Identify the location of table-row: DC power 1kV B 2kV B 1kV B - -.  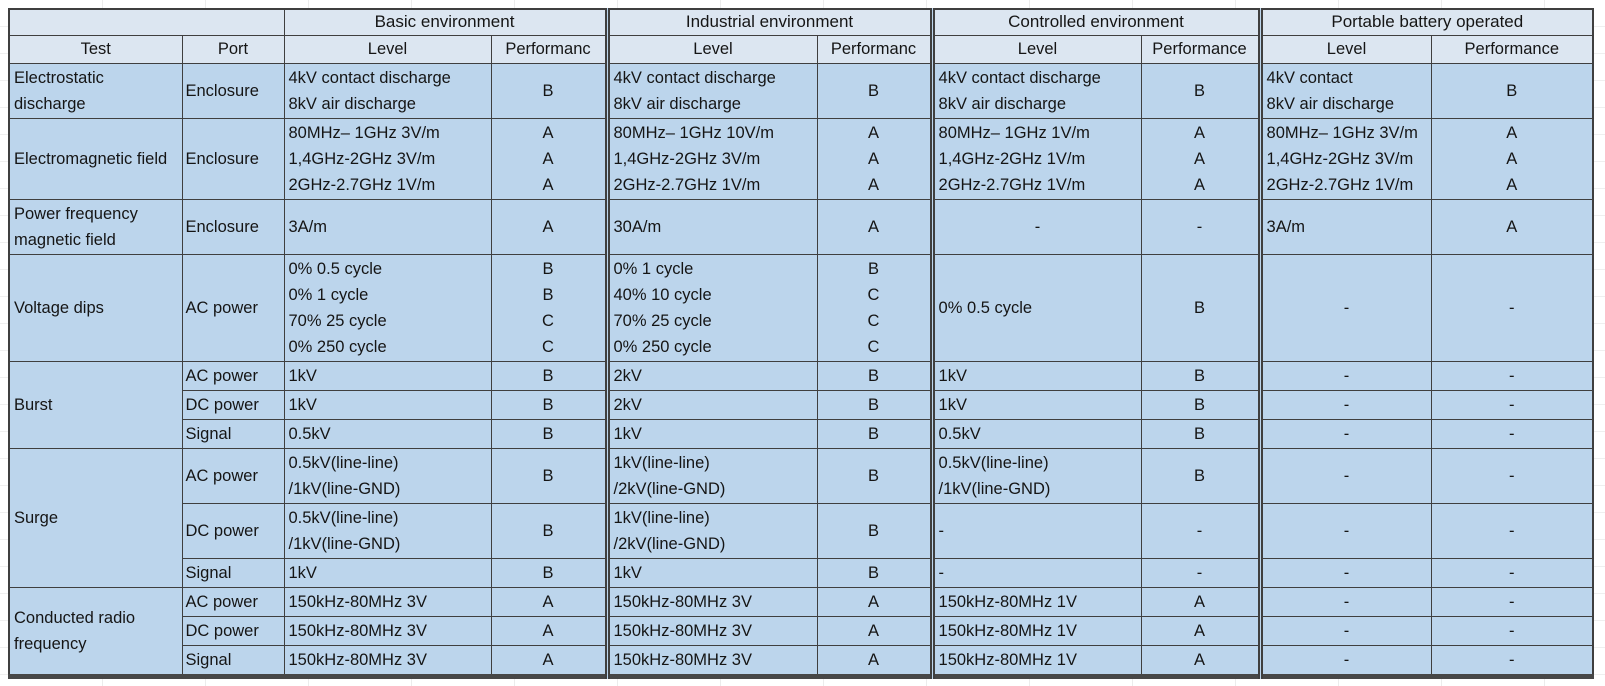
(801, 404).